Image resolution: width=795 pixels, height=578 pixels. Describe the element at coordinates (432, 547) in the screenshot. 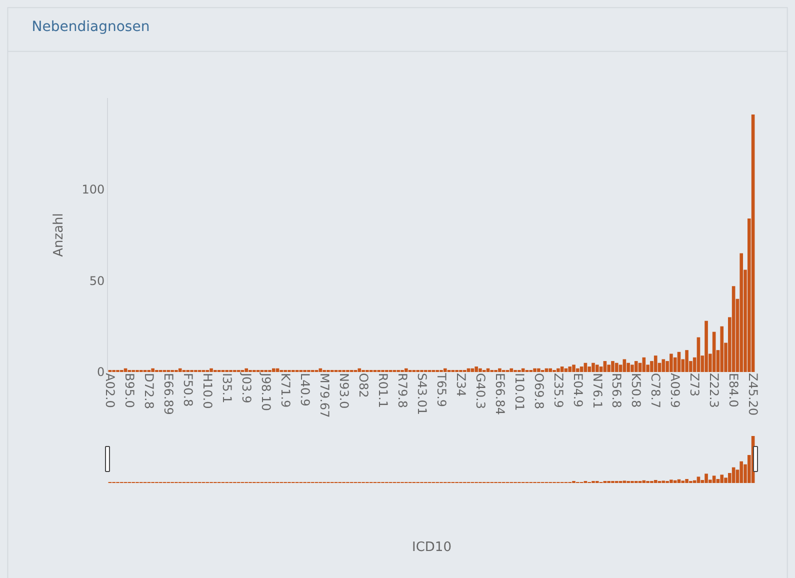

I see `text: ICD10` at that location.